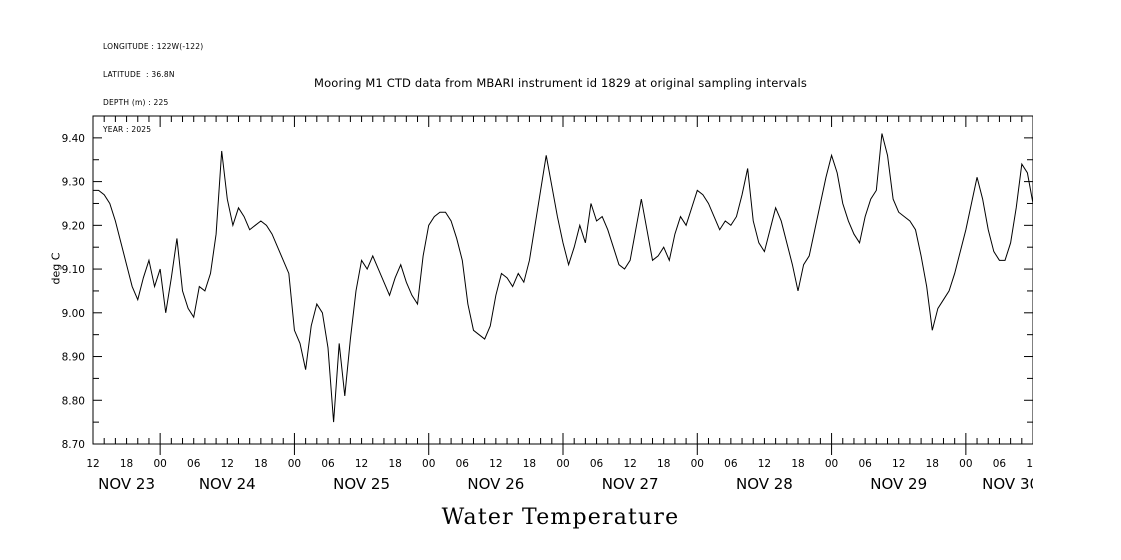 The height and width of the screenshot is (560, 1121). Describe the element at coordinates (73, 183) in the screenshot. I see `y-tick-label: 9.30` at that location.